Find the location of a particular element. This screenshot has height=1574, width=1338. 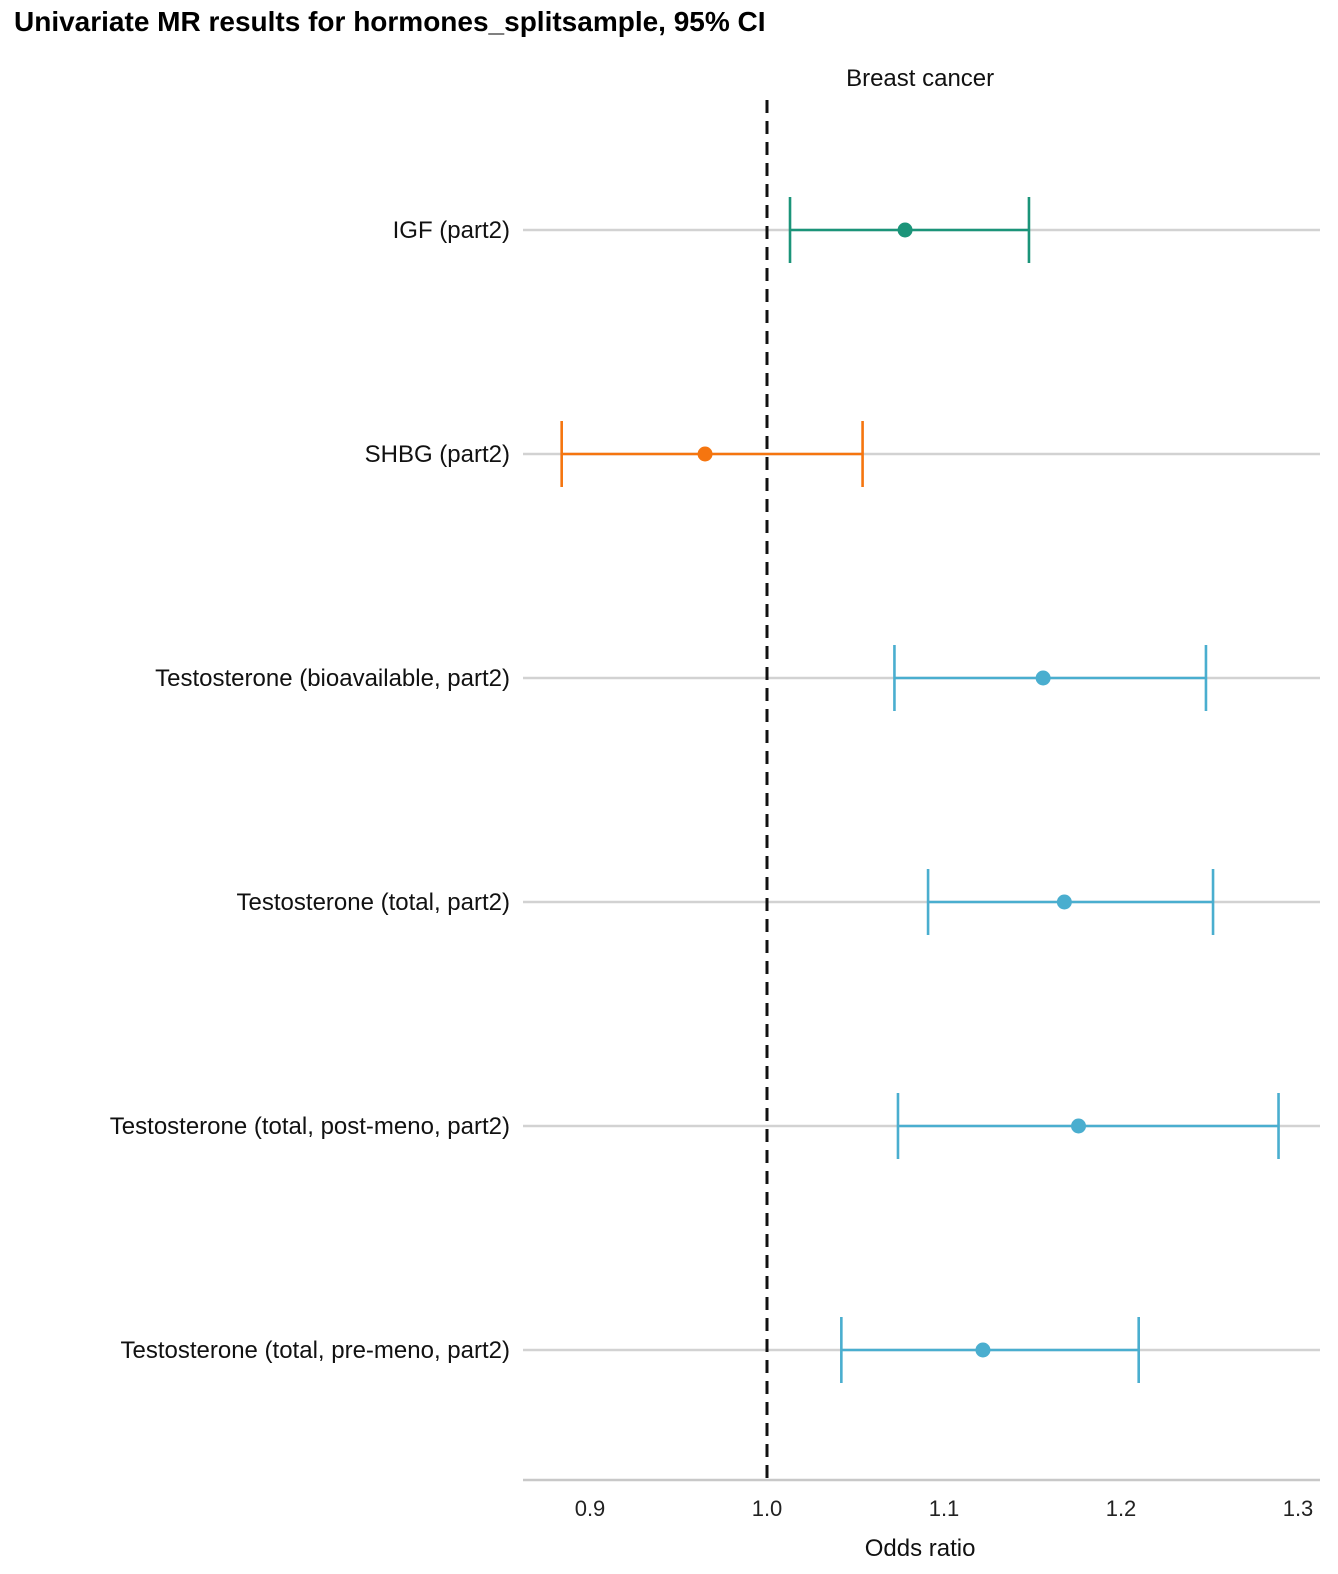

x-tick-label: 1.1 is located at coordinates (944, 1508).